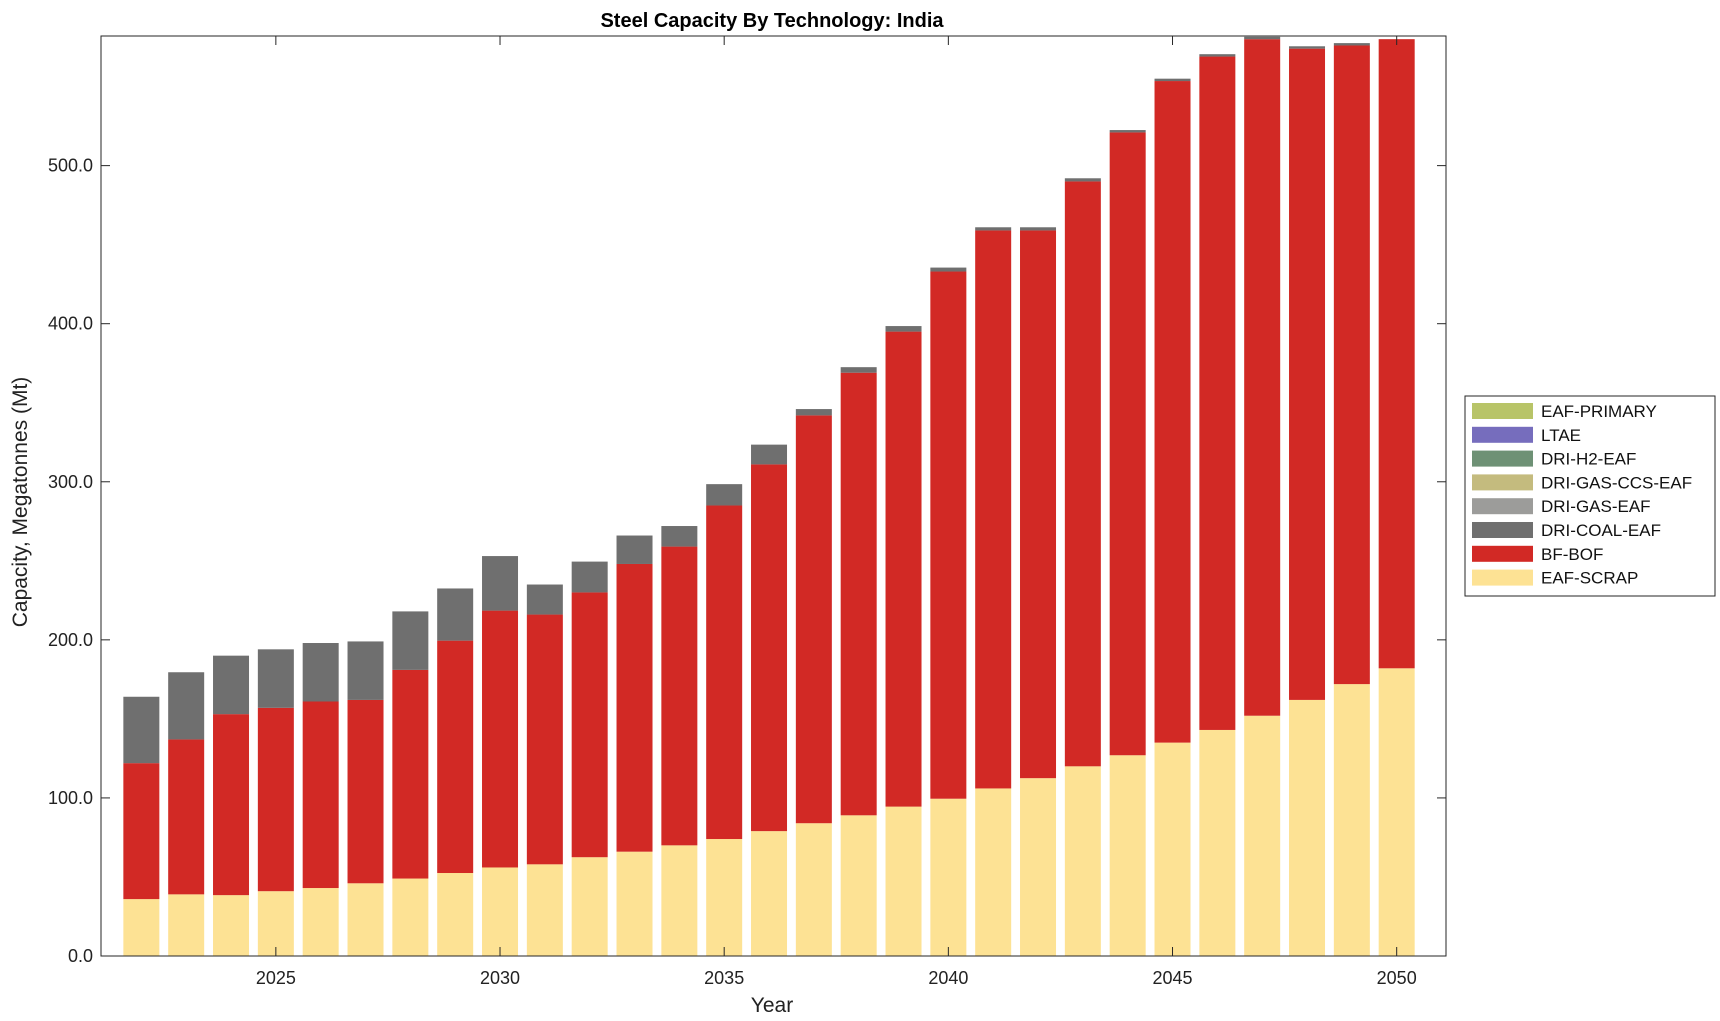 The width and height of the screenshot is (1720, 1021). What do you see at coordinates (231, 685) in the screenshot?
I see `bar-segment-dri-coal-eaf-2024` at bounding box center [231, 685].